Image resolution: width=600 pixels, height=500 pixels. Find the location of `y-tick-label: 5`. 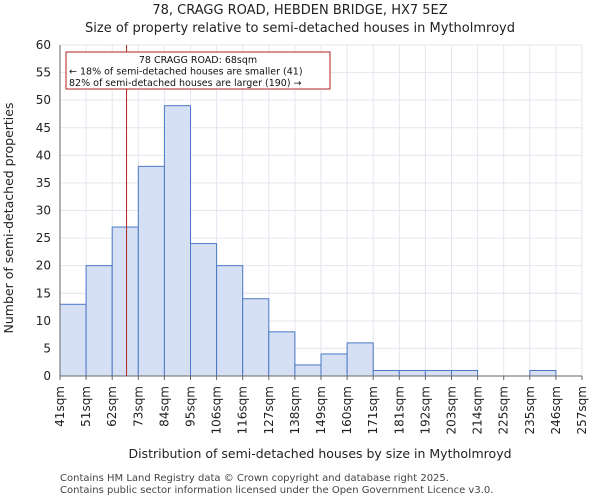

y-tick-label: 5 is located at coordinates (47, 348).